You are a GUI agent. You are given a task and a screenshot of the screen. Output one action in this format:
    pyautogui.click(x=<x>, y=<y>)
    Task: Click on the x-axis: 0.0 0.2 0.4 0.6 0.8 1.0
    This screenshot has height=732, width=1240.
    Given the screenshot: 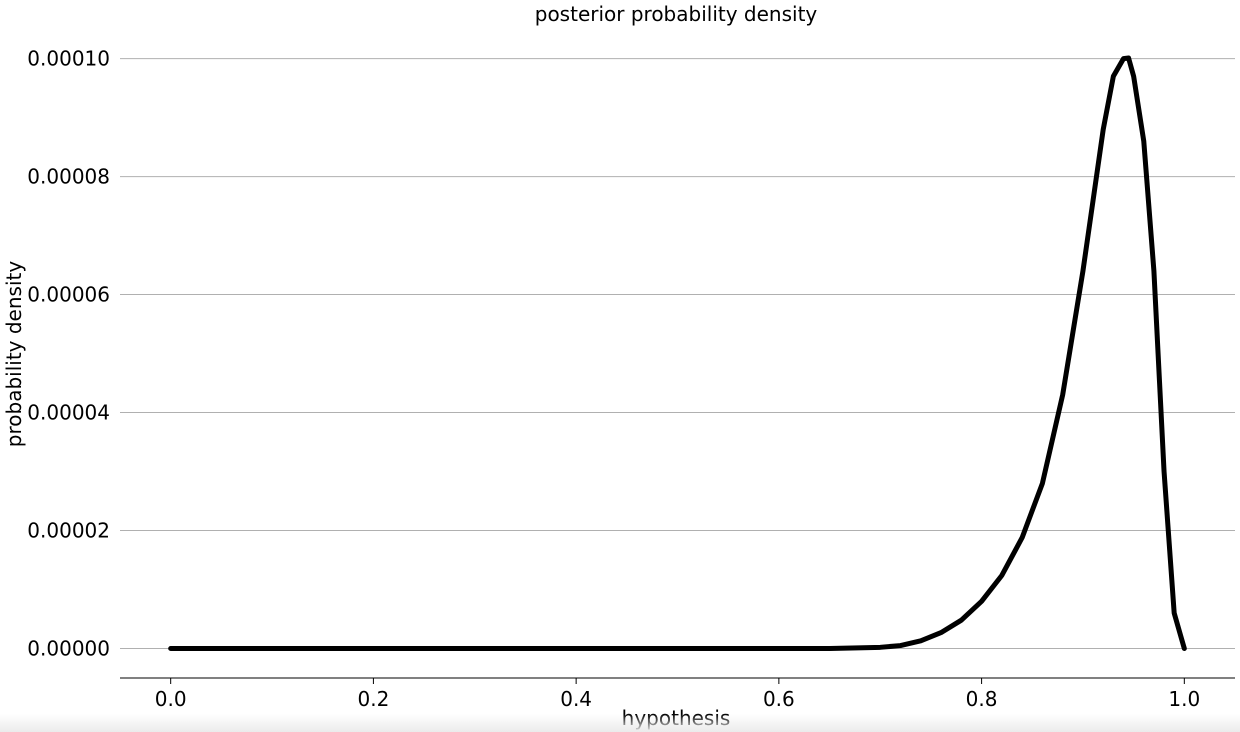 What is the action you would take?
    pyautogui.click(x=677, y=694)
    